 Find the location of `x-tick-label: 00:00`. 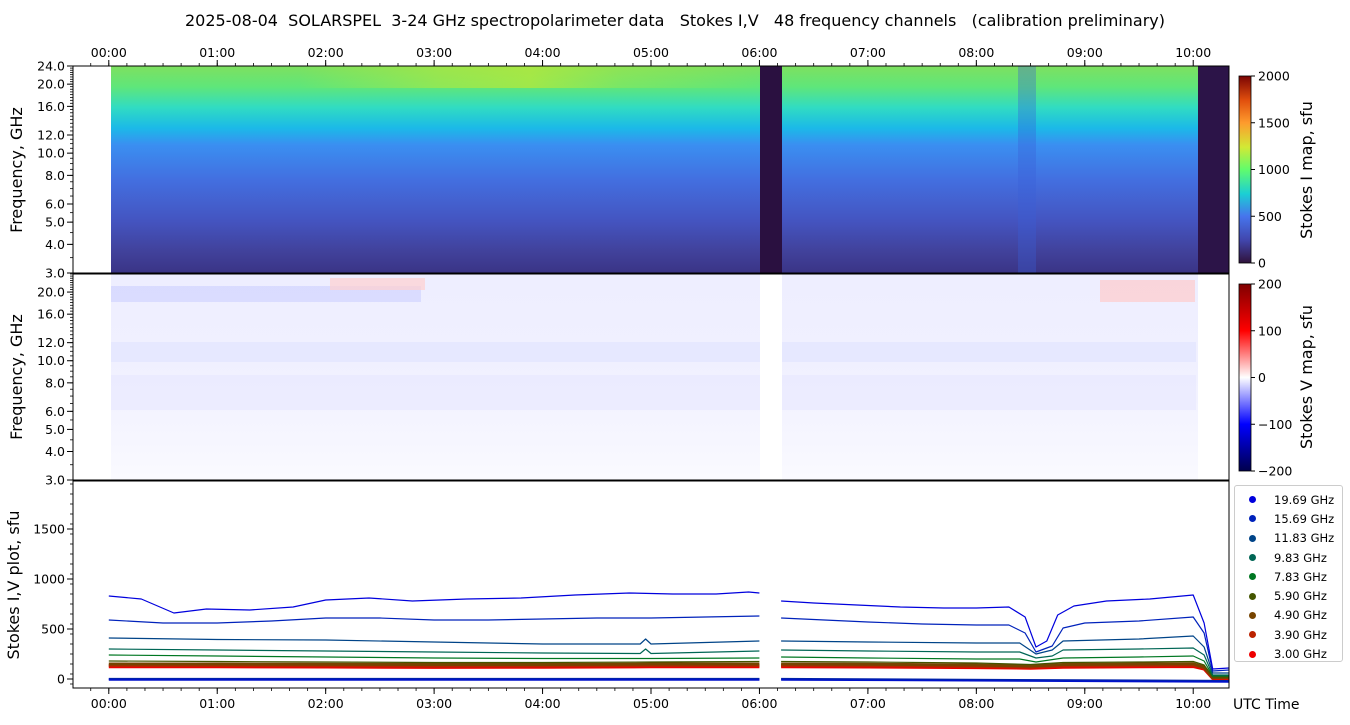

x-tick-label: 00:00 is located at coordinates (109, 52).